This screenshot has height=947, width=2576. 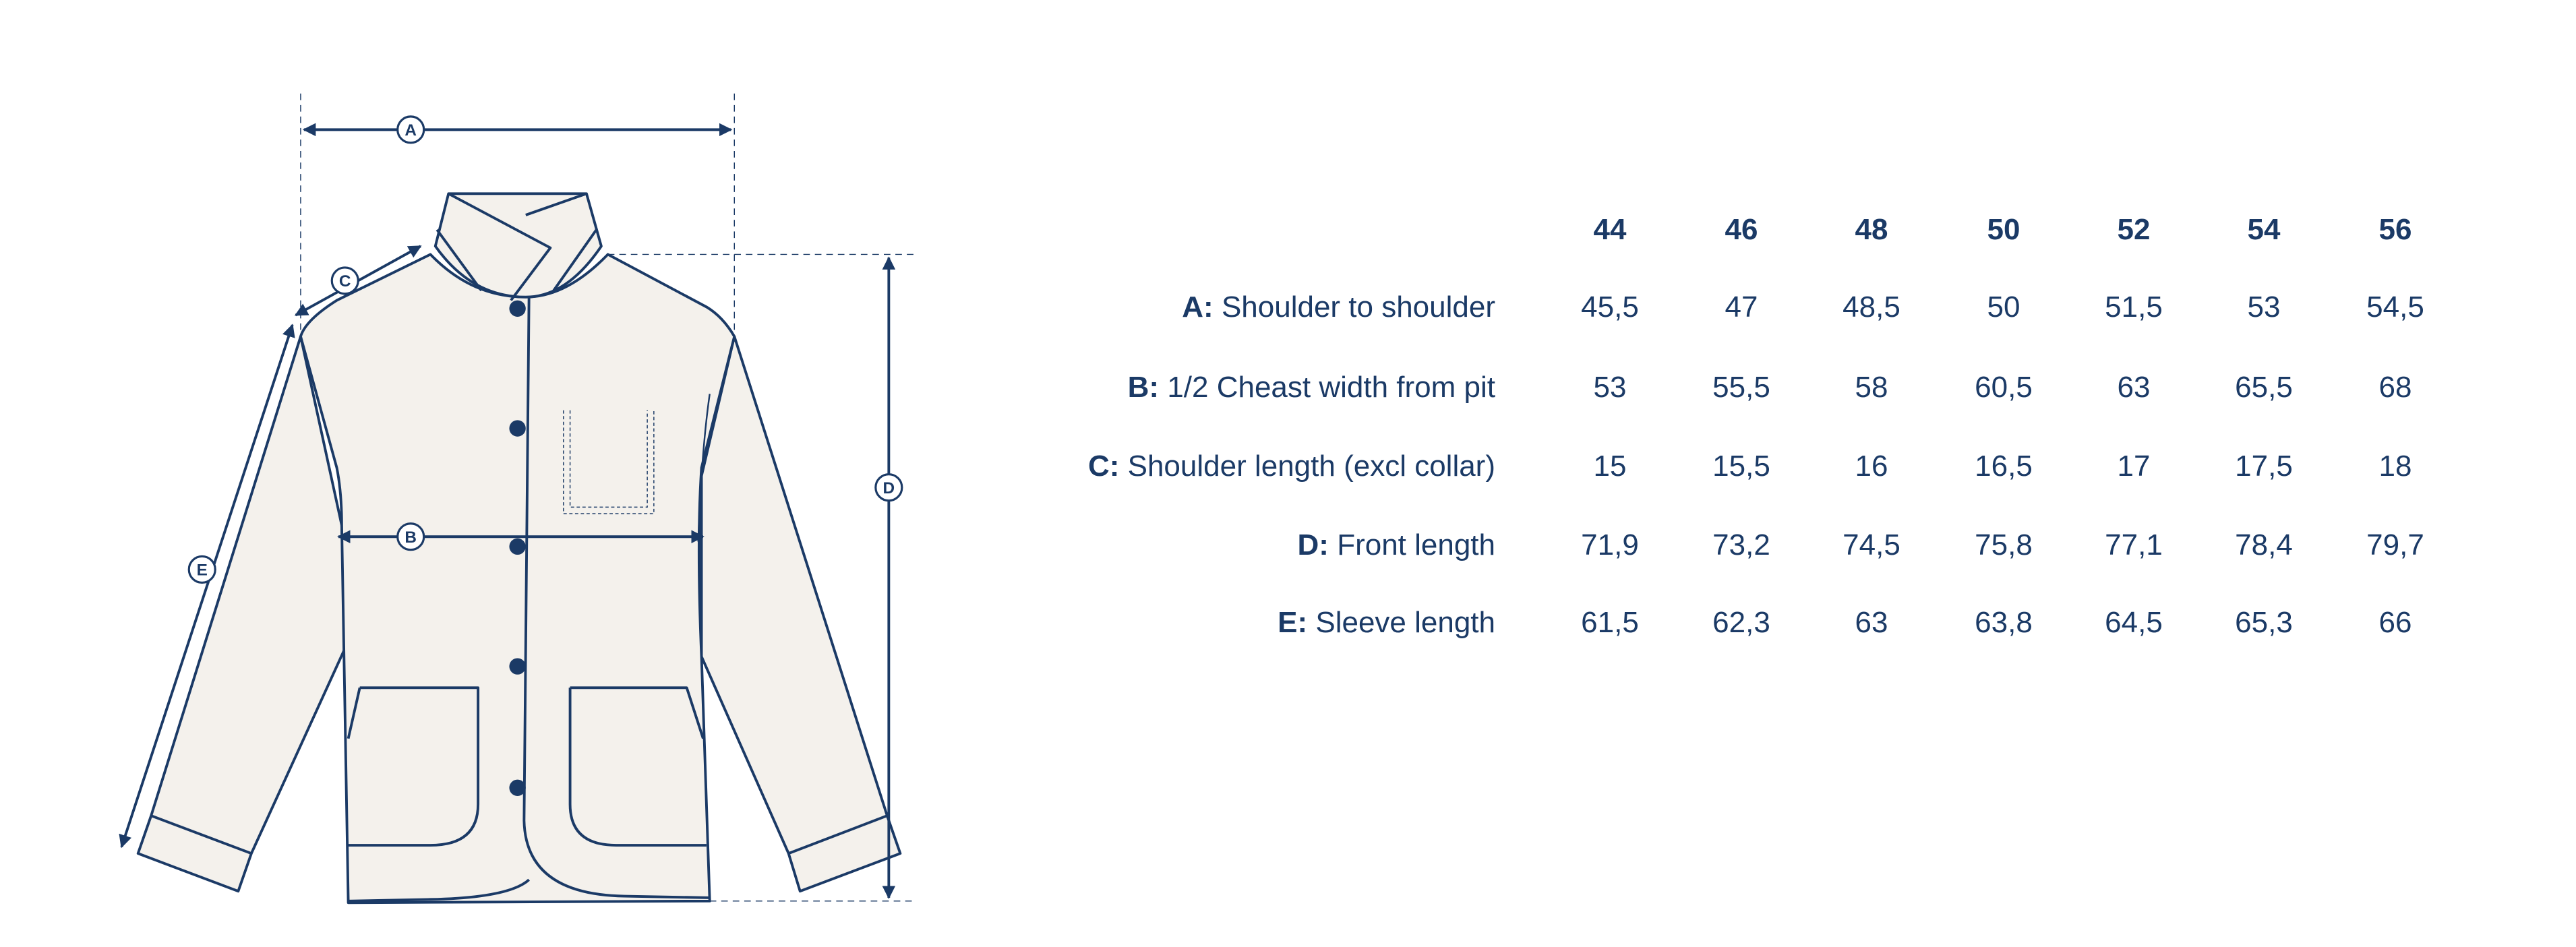 What do you see at coordinates (2395, 229) in the screenshot?
I see `size-header: 56` at bounding box center [2395, 229].